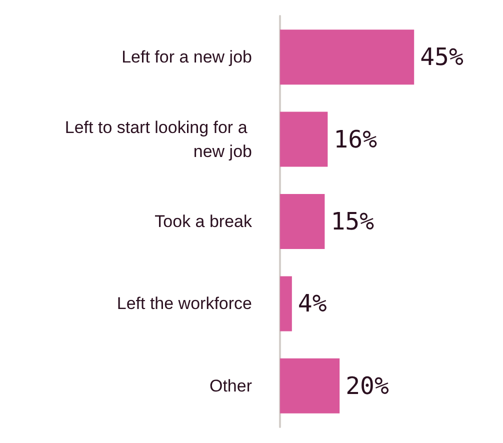  I want to click on y-tick-label: Left for a new job, so click(187, 57).